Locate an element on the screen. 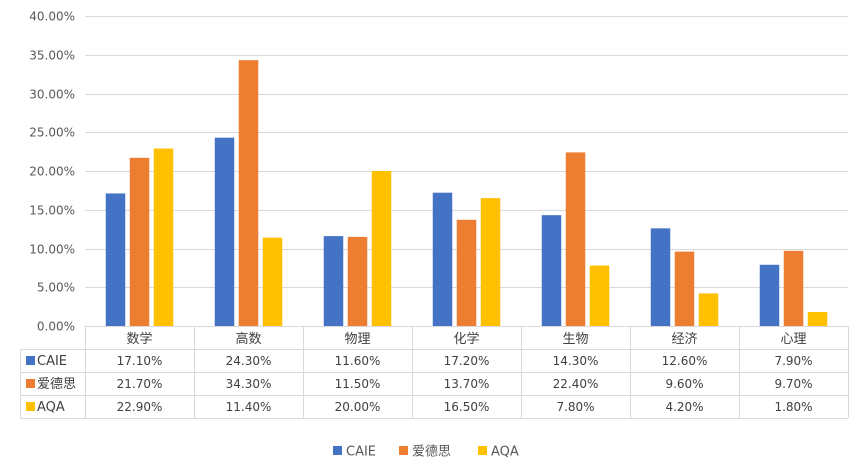 This screenshot has height=472, width=864. y-tick-label: 15.00% is located at coordinates (52, 211).